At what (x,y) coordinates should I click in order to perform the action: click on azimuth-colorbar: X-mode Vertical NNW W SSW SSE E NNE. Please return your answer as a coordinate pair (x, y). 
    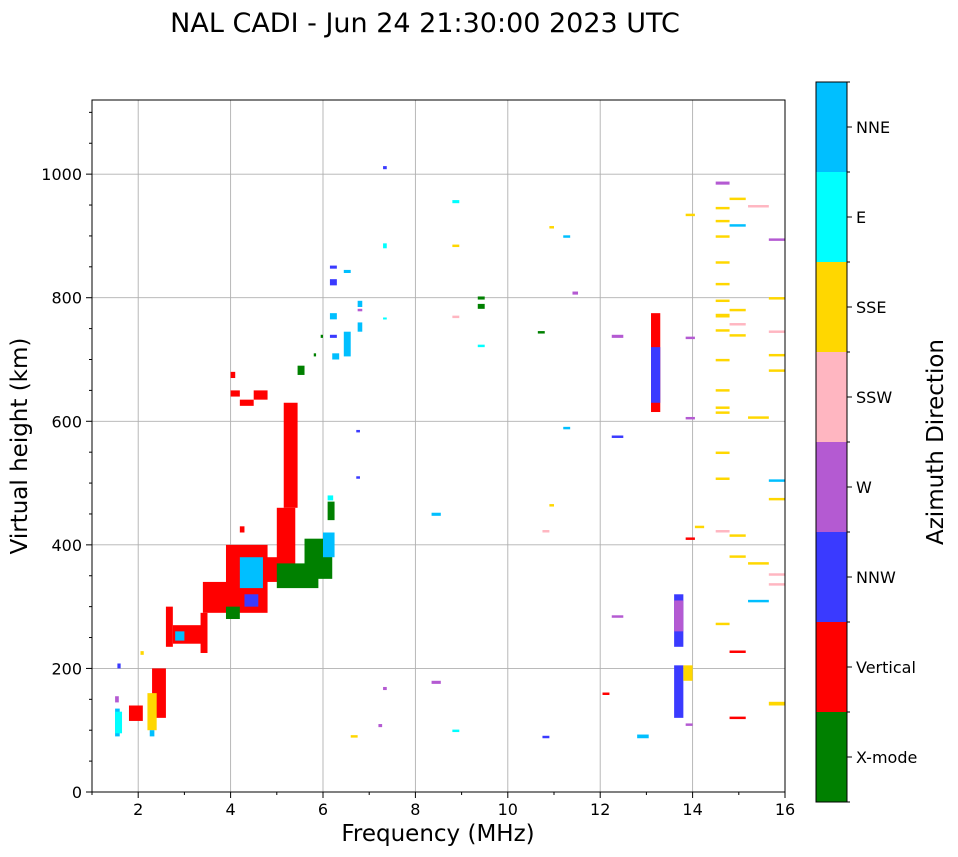
    Looking at the image, I should click on (866, 442).